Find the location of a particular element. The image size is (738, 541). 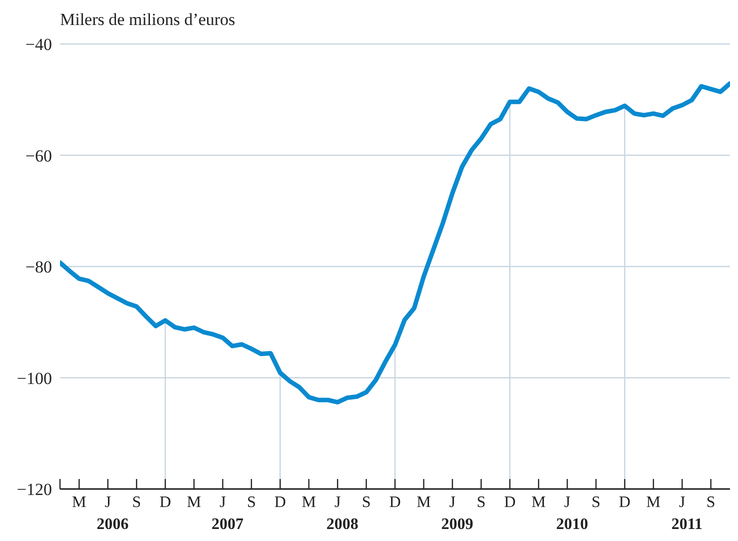

text: 2007 is located at coordinates (228, 524).